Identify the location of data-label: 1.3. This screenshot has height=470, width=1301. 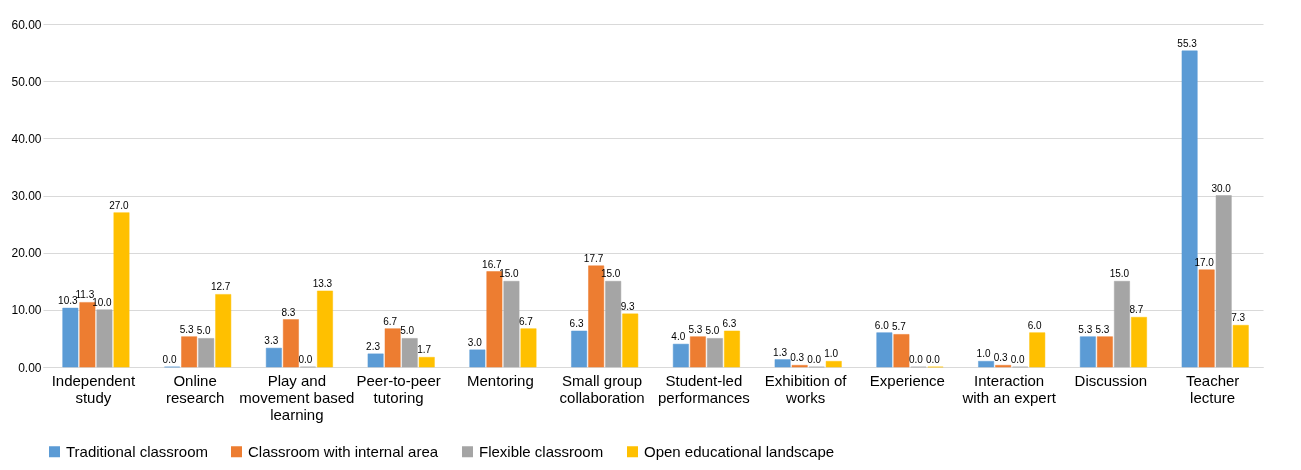
(780, 352).